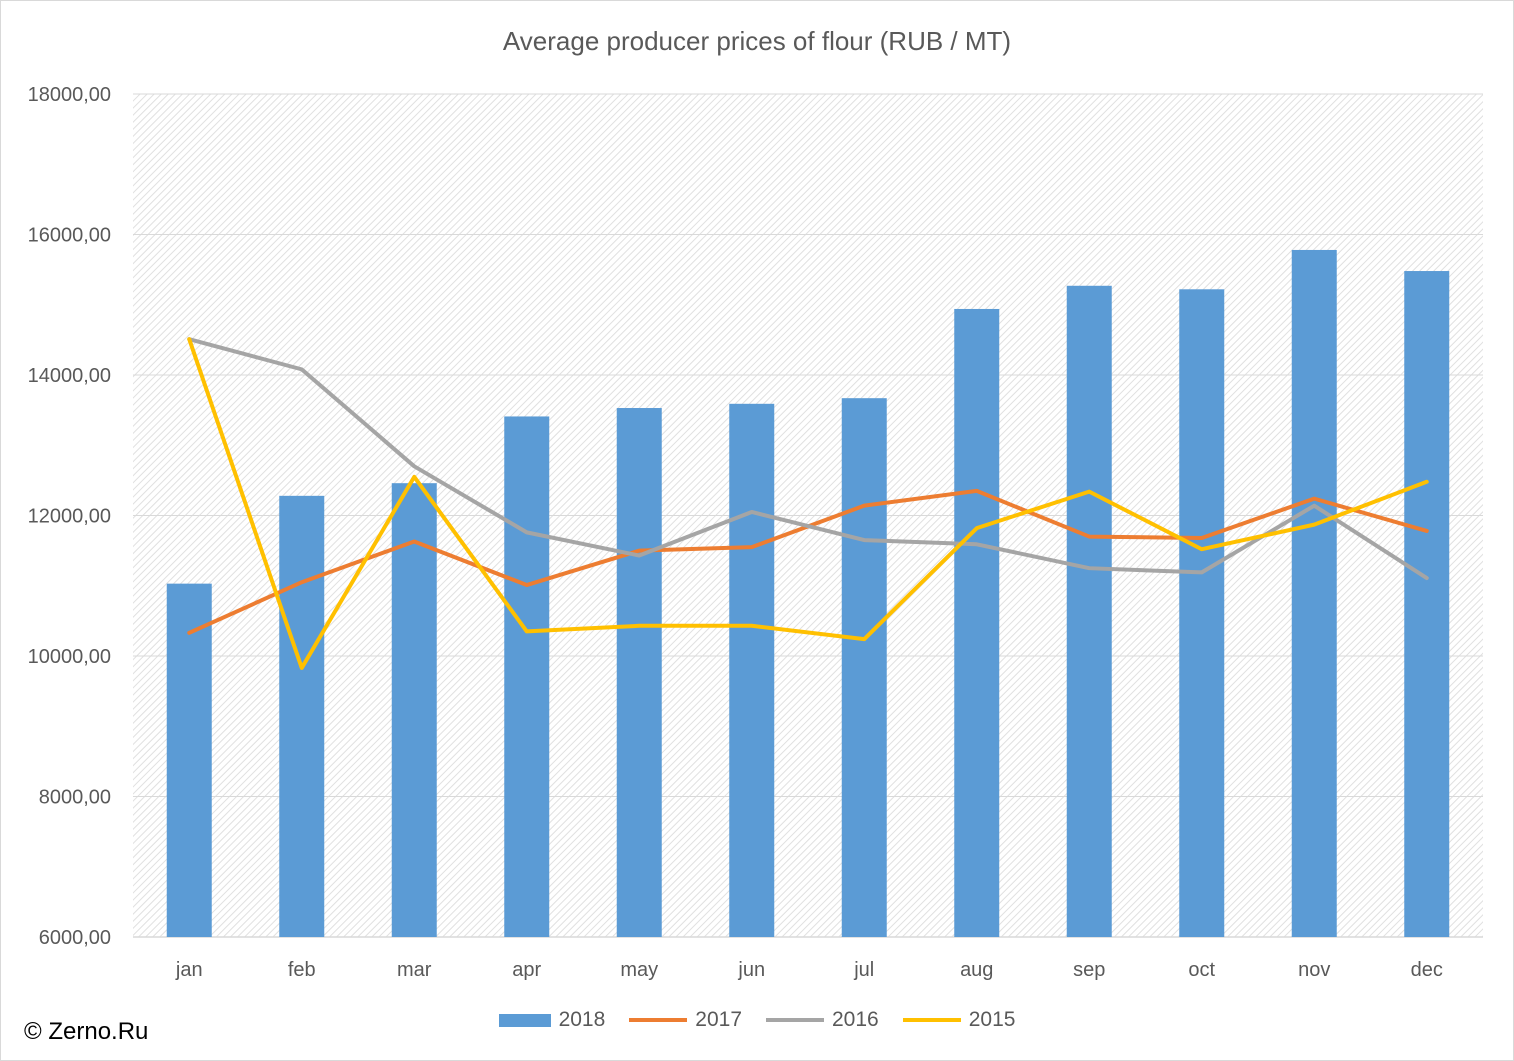 This screenshot has height=1061, width=1514. What do you see at coordinates (639, 970) in the screenshot?
I see `x-tick-label: may` at bounding box center [639, 970].